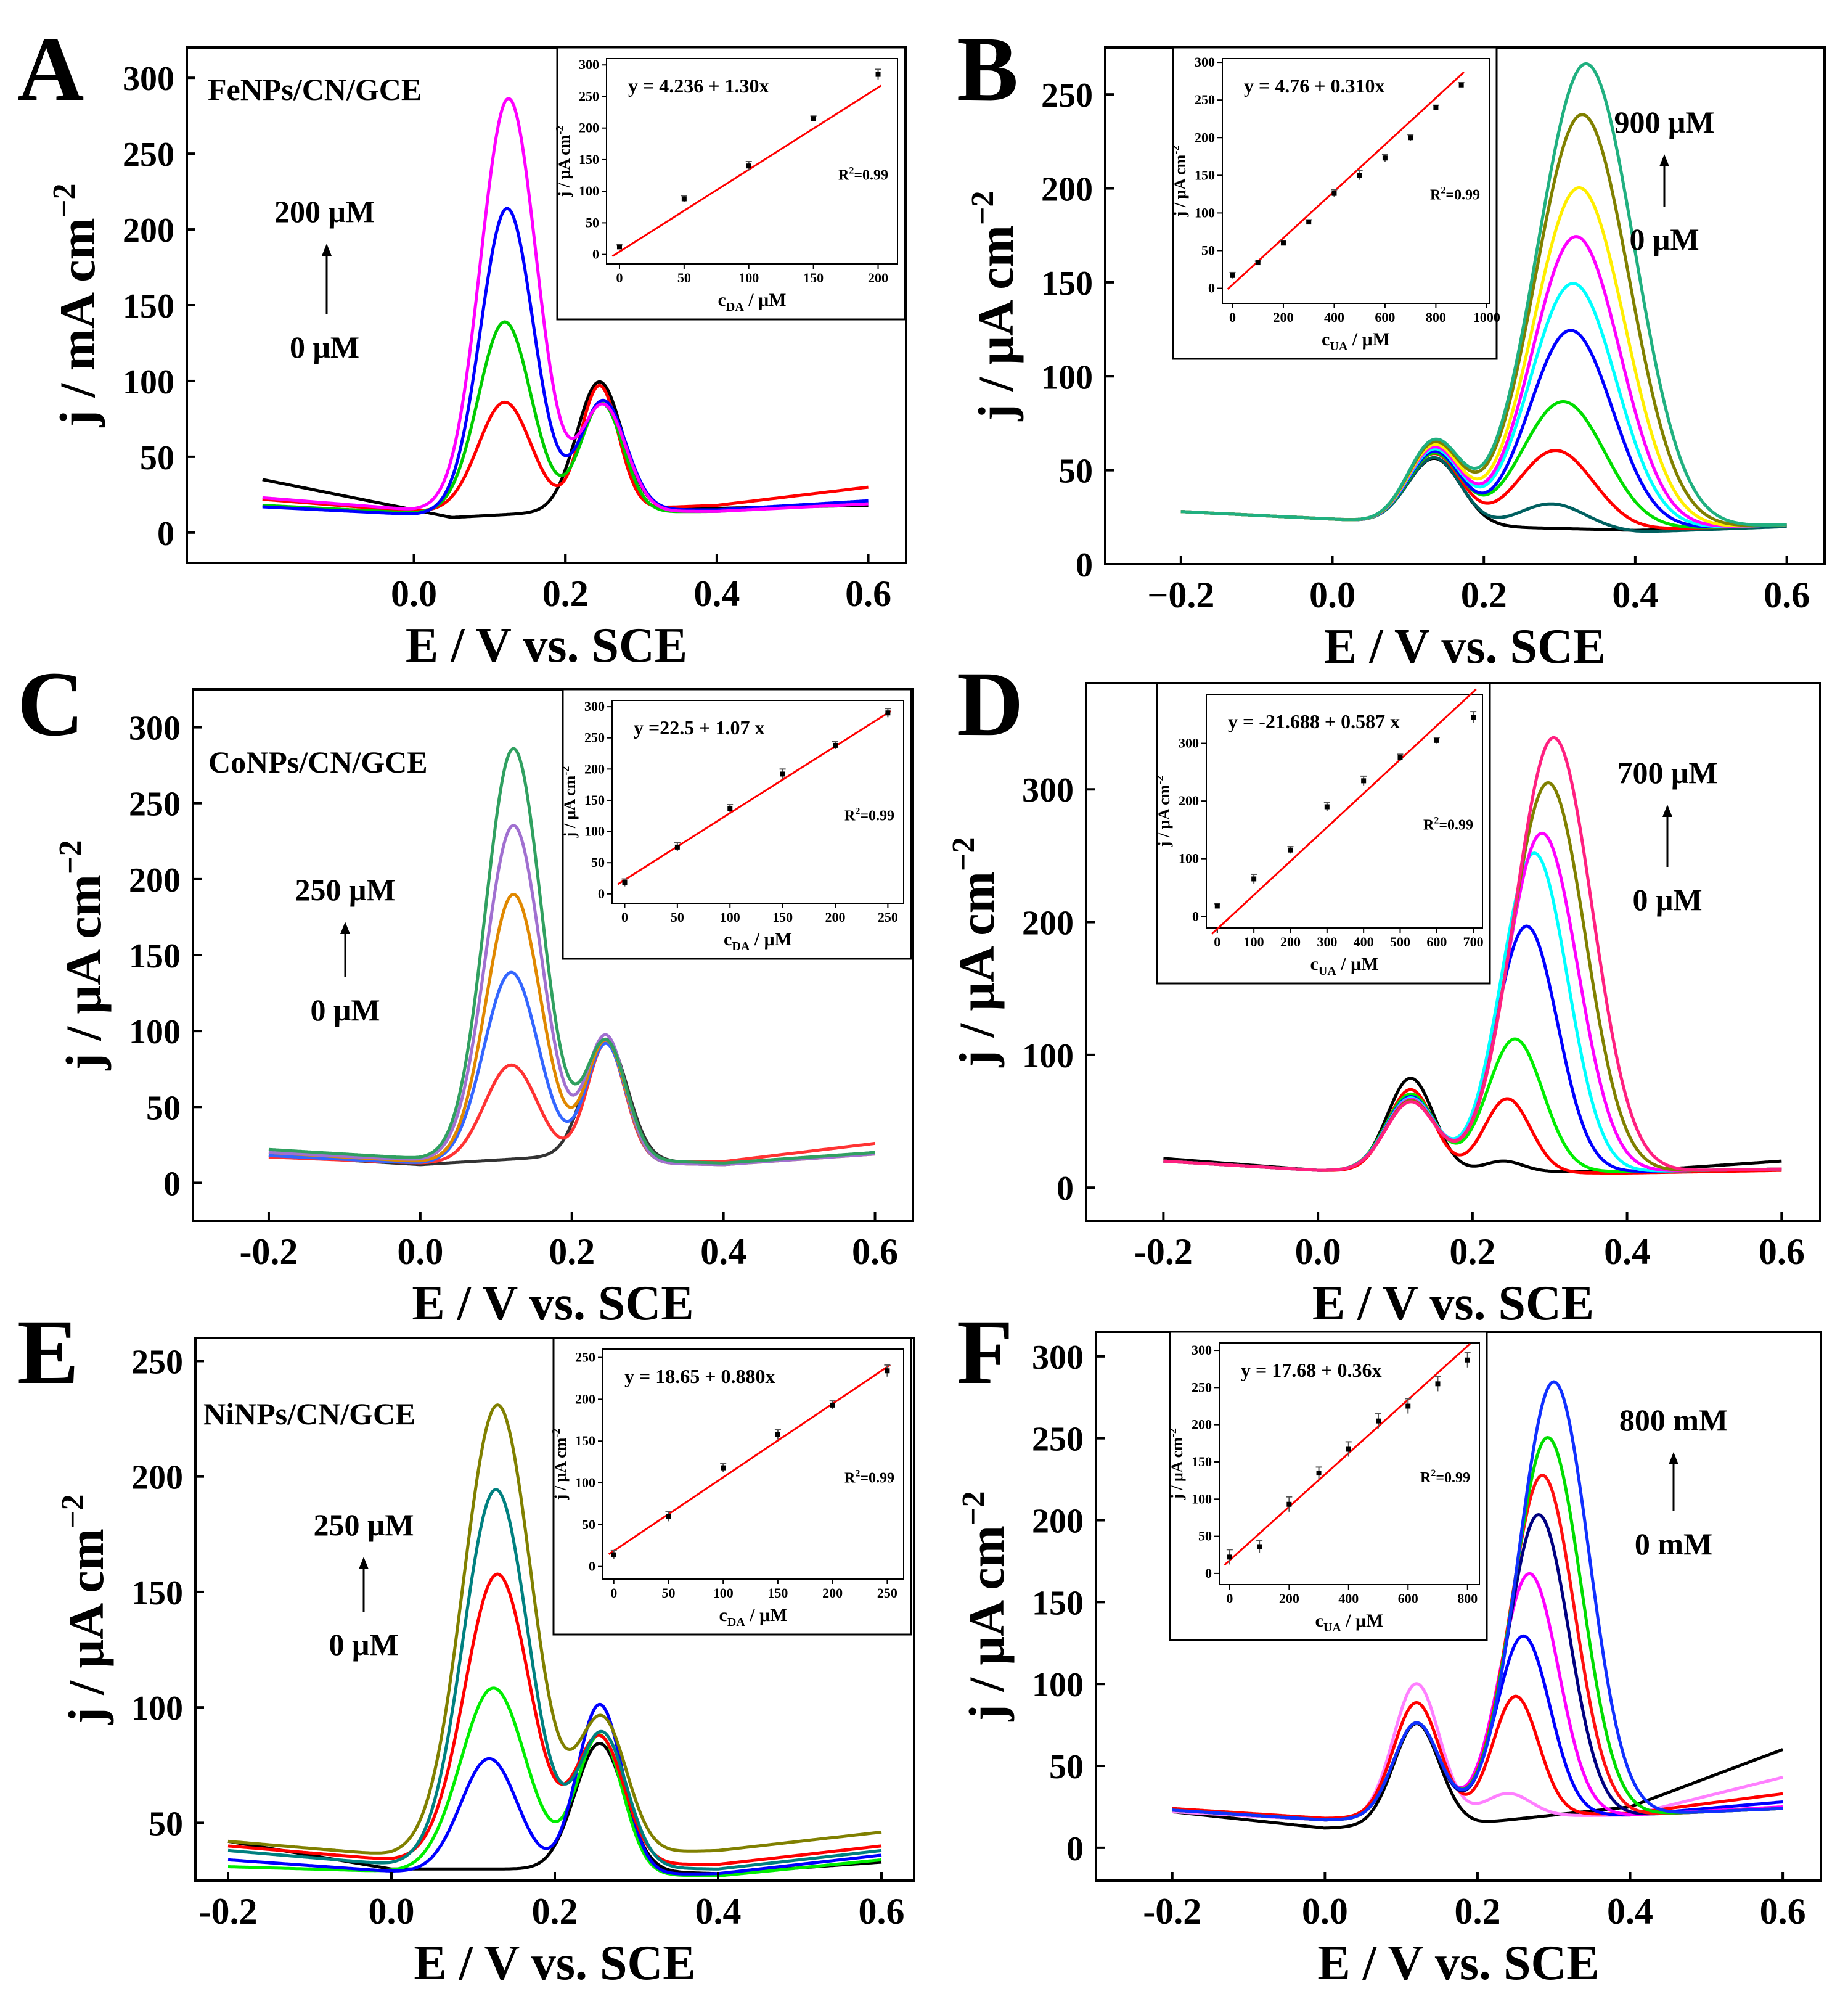 The image size is (1848, 1994). What do you see at coordinates (871, 176) in the screenshot?
I see `inset-r2-tail: =0.99` at bounding box center [871, 176].